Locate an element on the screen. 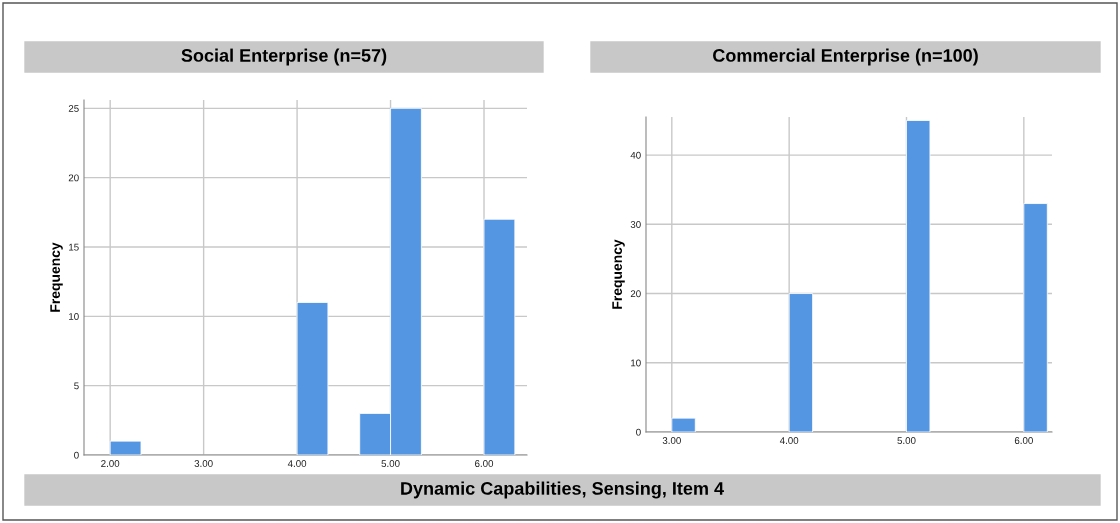 The width and height of the screenshot is (1120, 523). x-tick-label: 2.00 is located at coordinates (110, 463).